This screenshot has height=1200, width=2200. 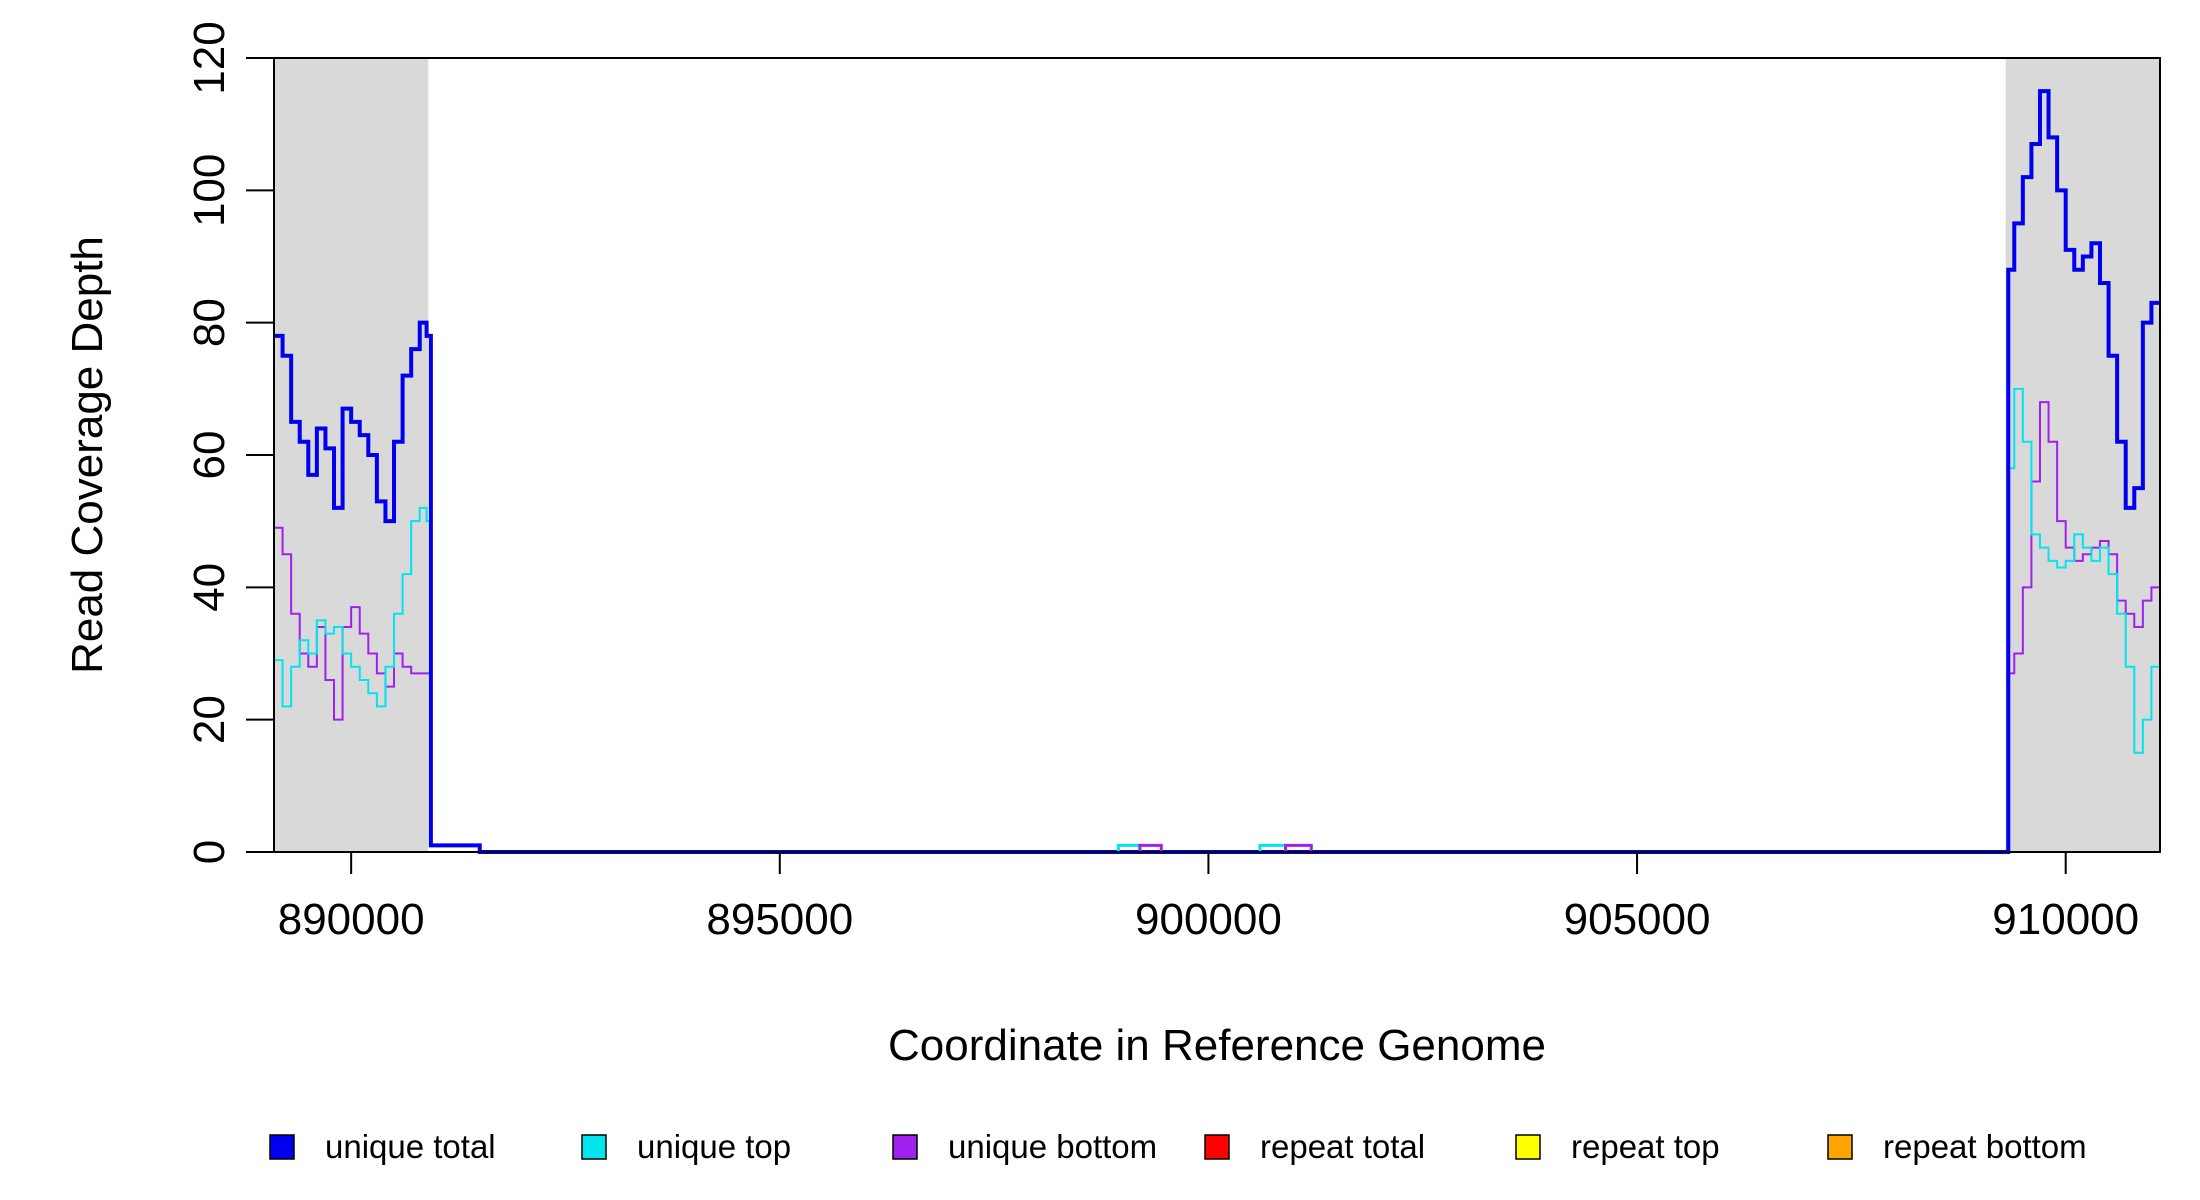 I want to click on x-axis: 890000 895000 900000 905000 910000, so click(x=1208, y=898).